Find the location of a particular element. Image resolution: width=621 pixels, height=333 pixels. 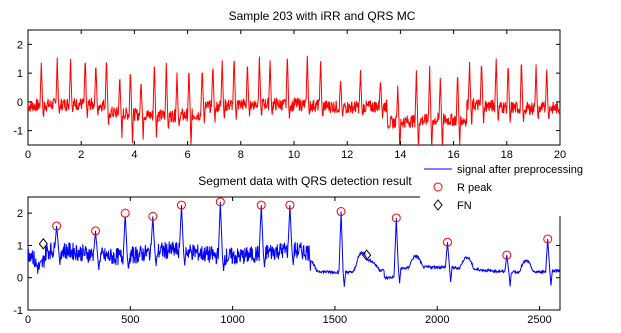

legend-box is located at coordinates (519, 188).